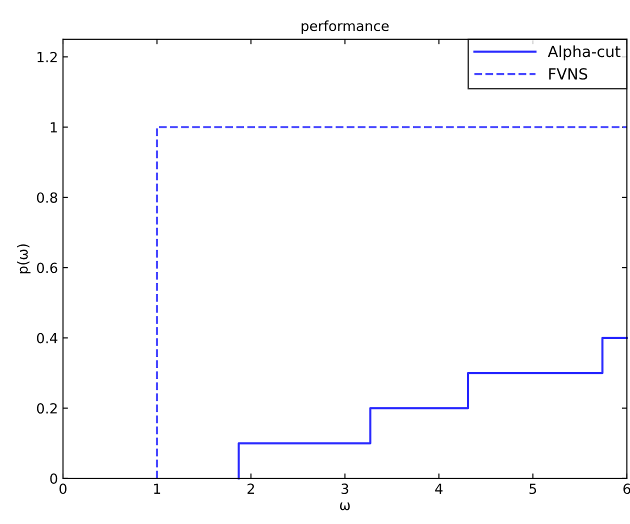 Image resolution: width=630 pixels, height=524 pixels. What do you see at coordinates (568, 74) in the screenshot?
I see `legend-label: FVNS` at bounding box center [568, 74].